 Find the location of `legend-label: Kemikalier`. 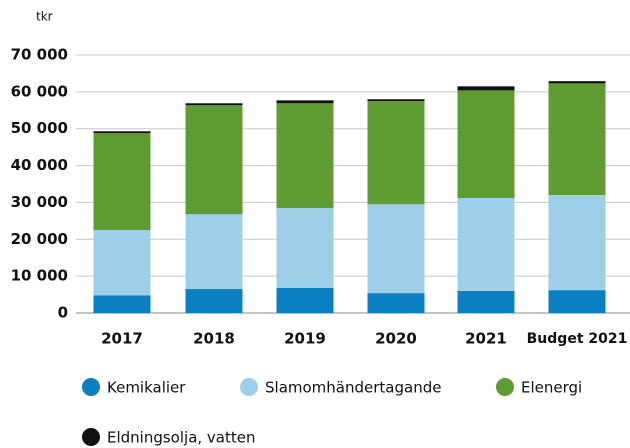

legend-label: Kemikalier is located at coordinates (146, 388).